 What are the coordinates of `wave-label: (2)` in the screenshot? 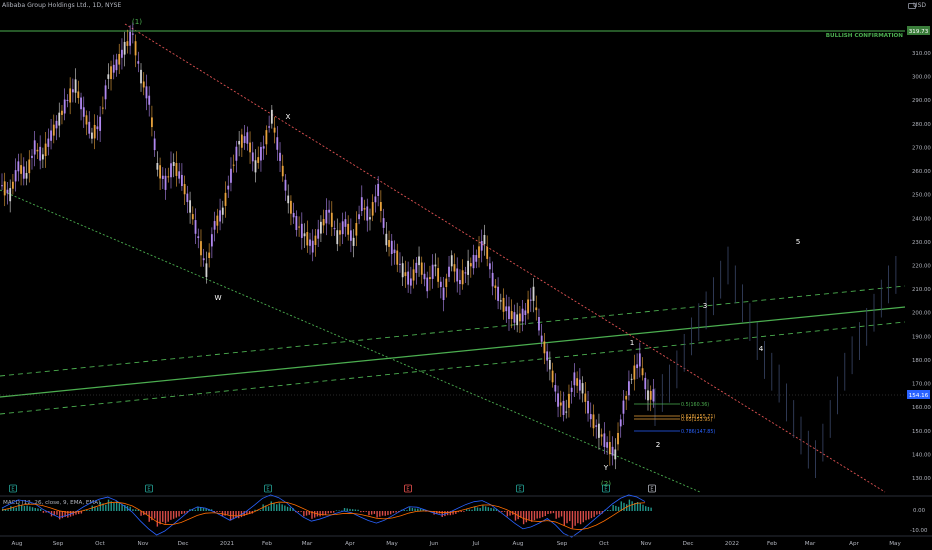 It's located at (606, 483).